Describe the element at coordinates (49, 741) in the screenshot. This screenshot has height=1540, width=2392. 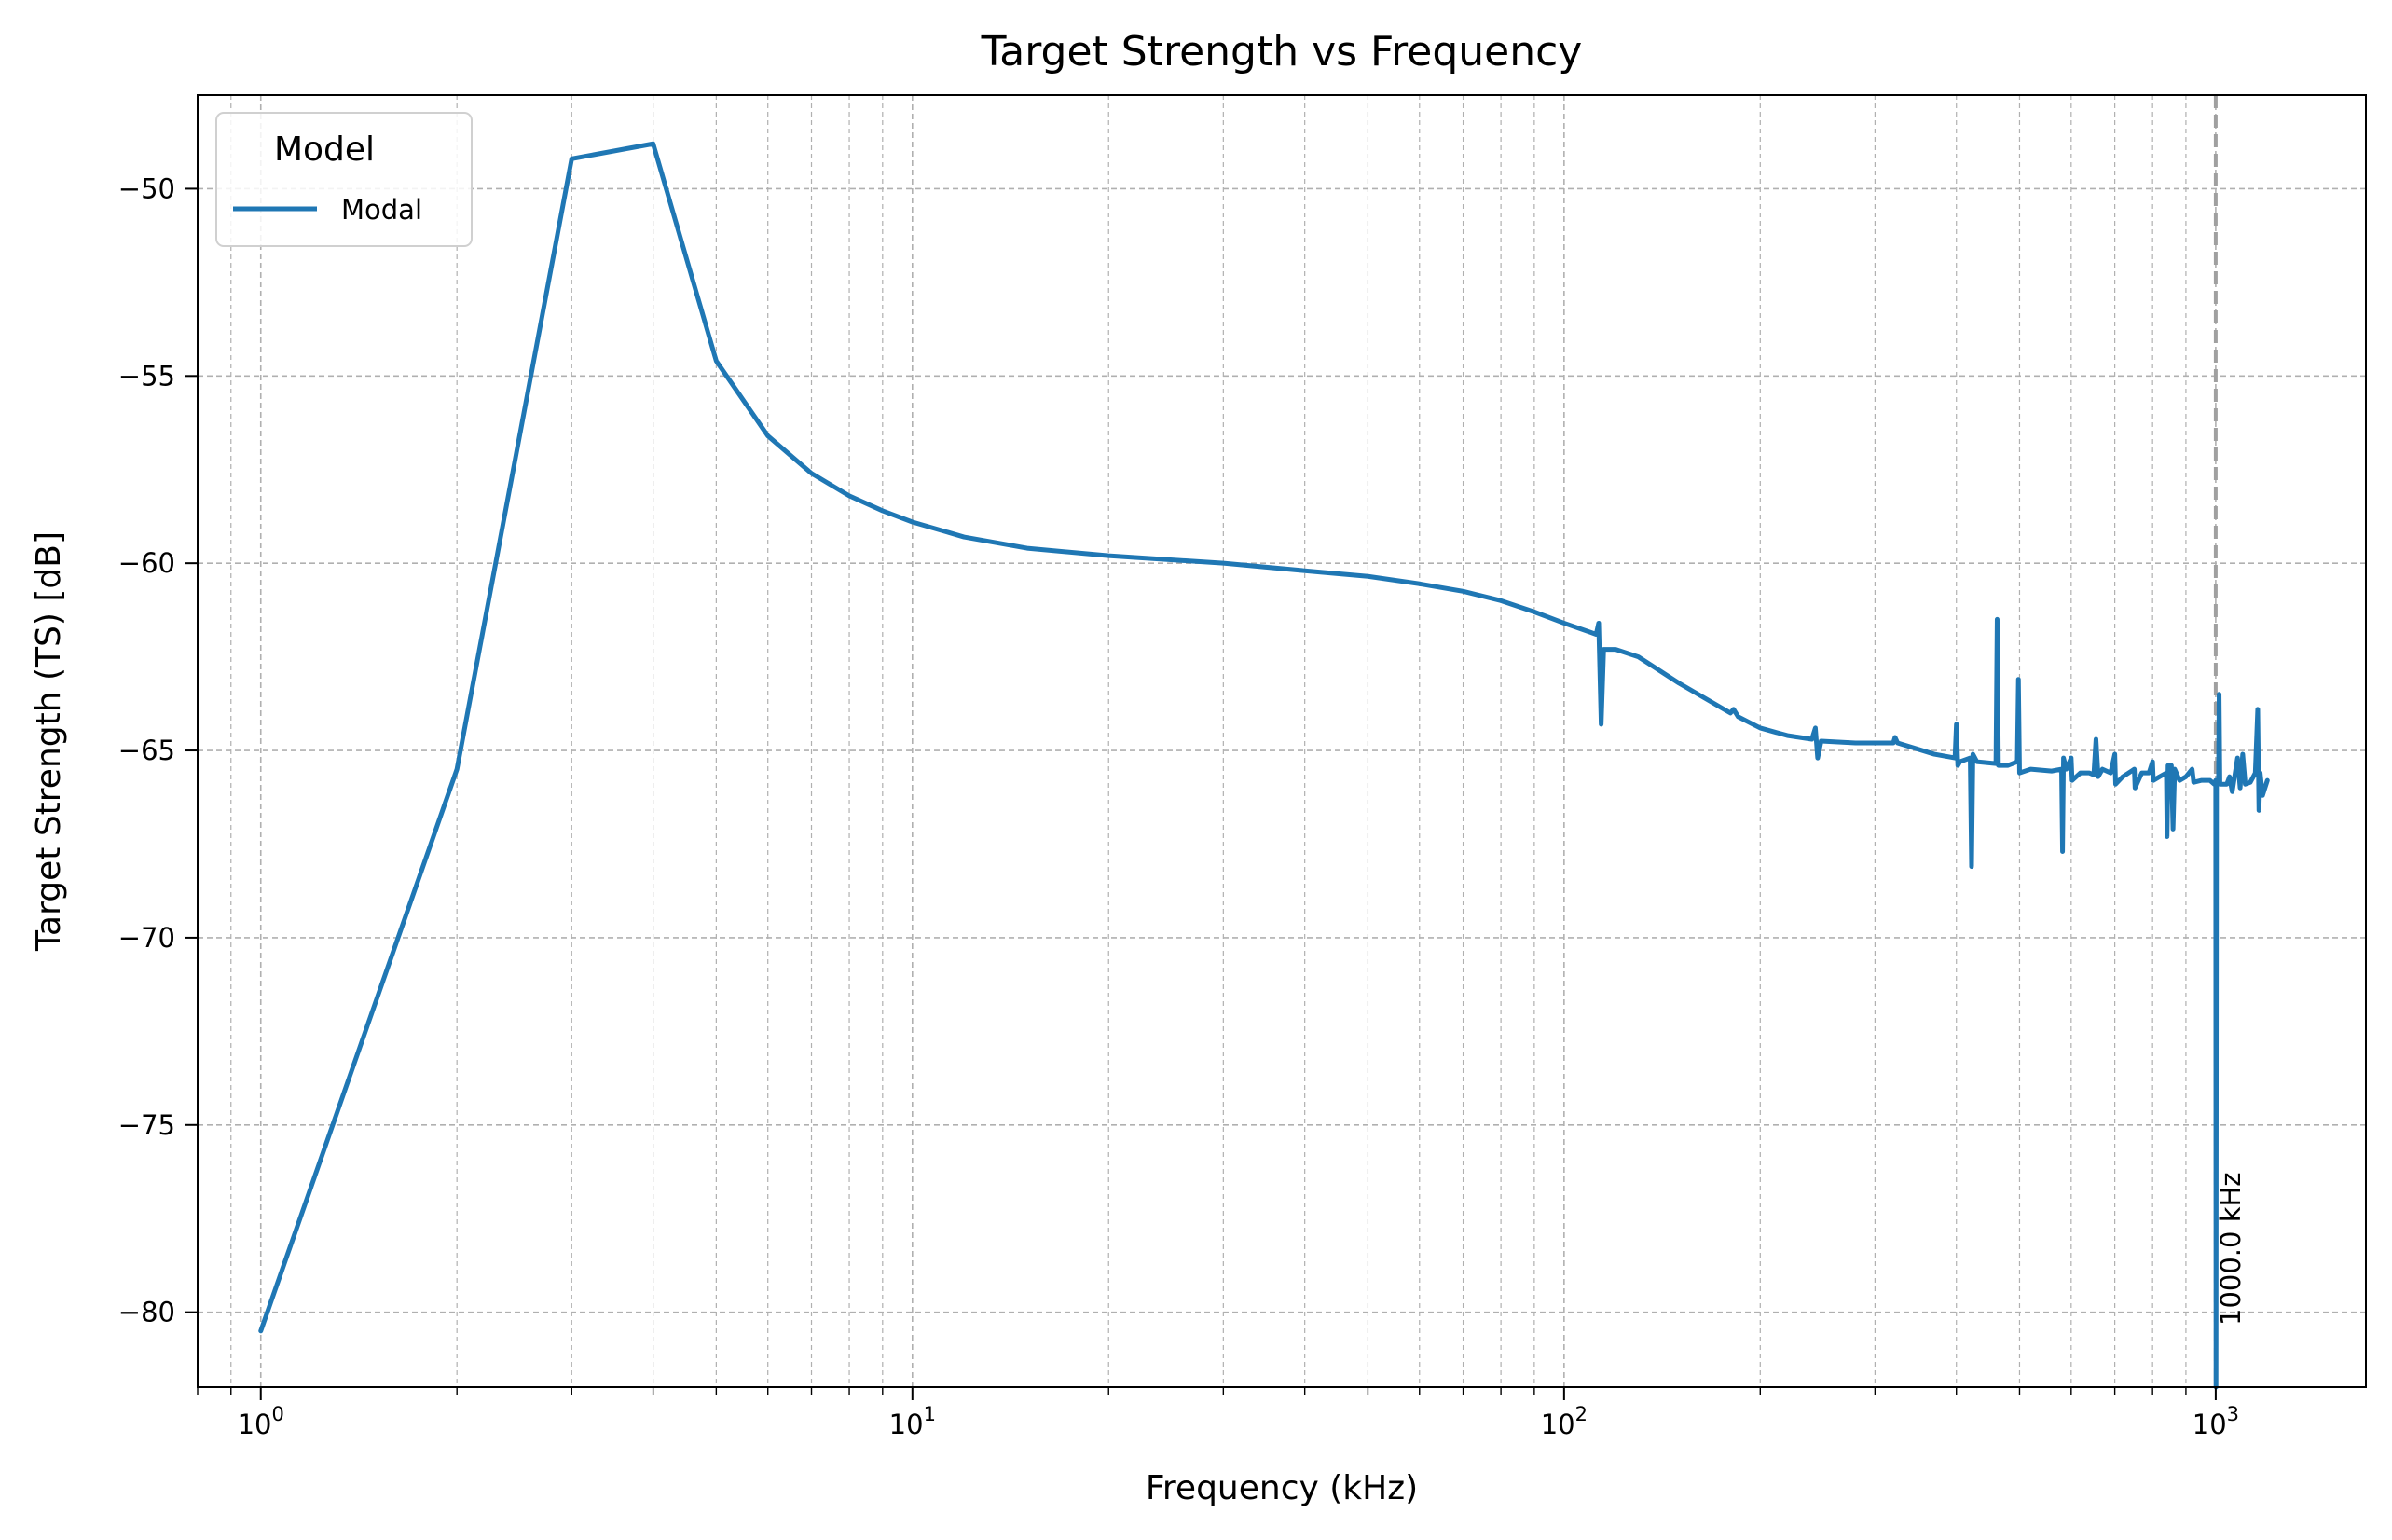
I see `y-axis-label: Target Strength (TS) [dB]` at that location.